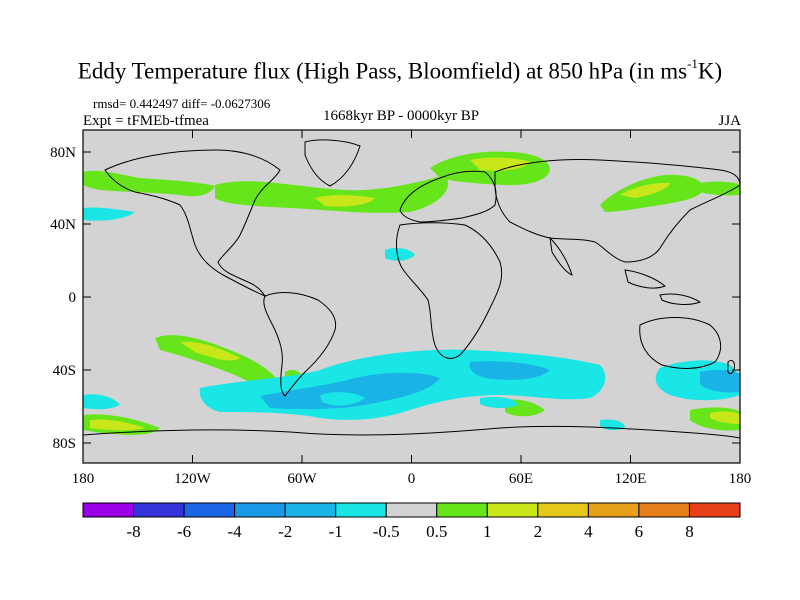 The height and width of the screenshot is (600, 800). What do you see at coordinates (210, 351) in the screenshot?
I see `south-pacific-core` at bounding box center [210, 351].